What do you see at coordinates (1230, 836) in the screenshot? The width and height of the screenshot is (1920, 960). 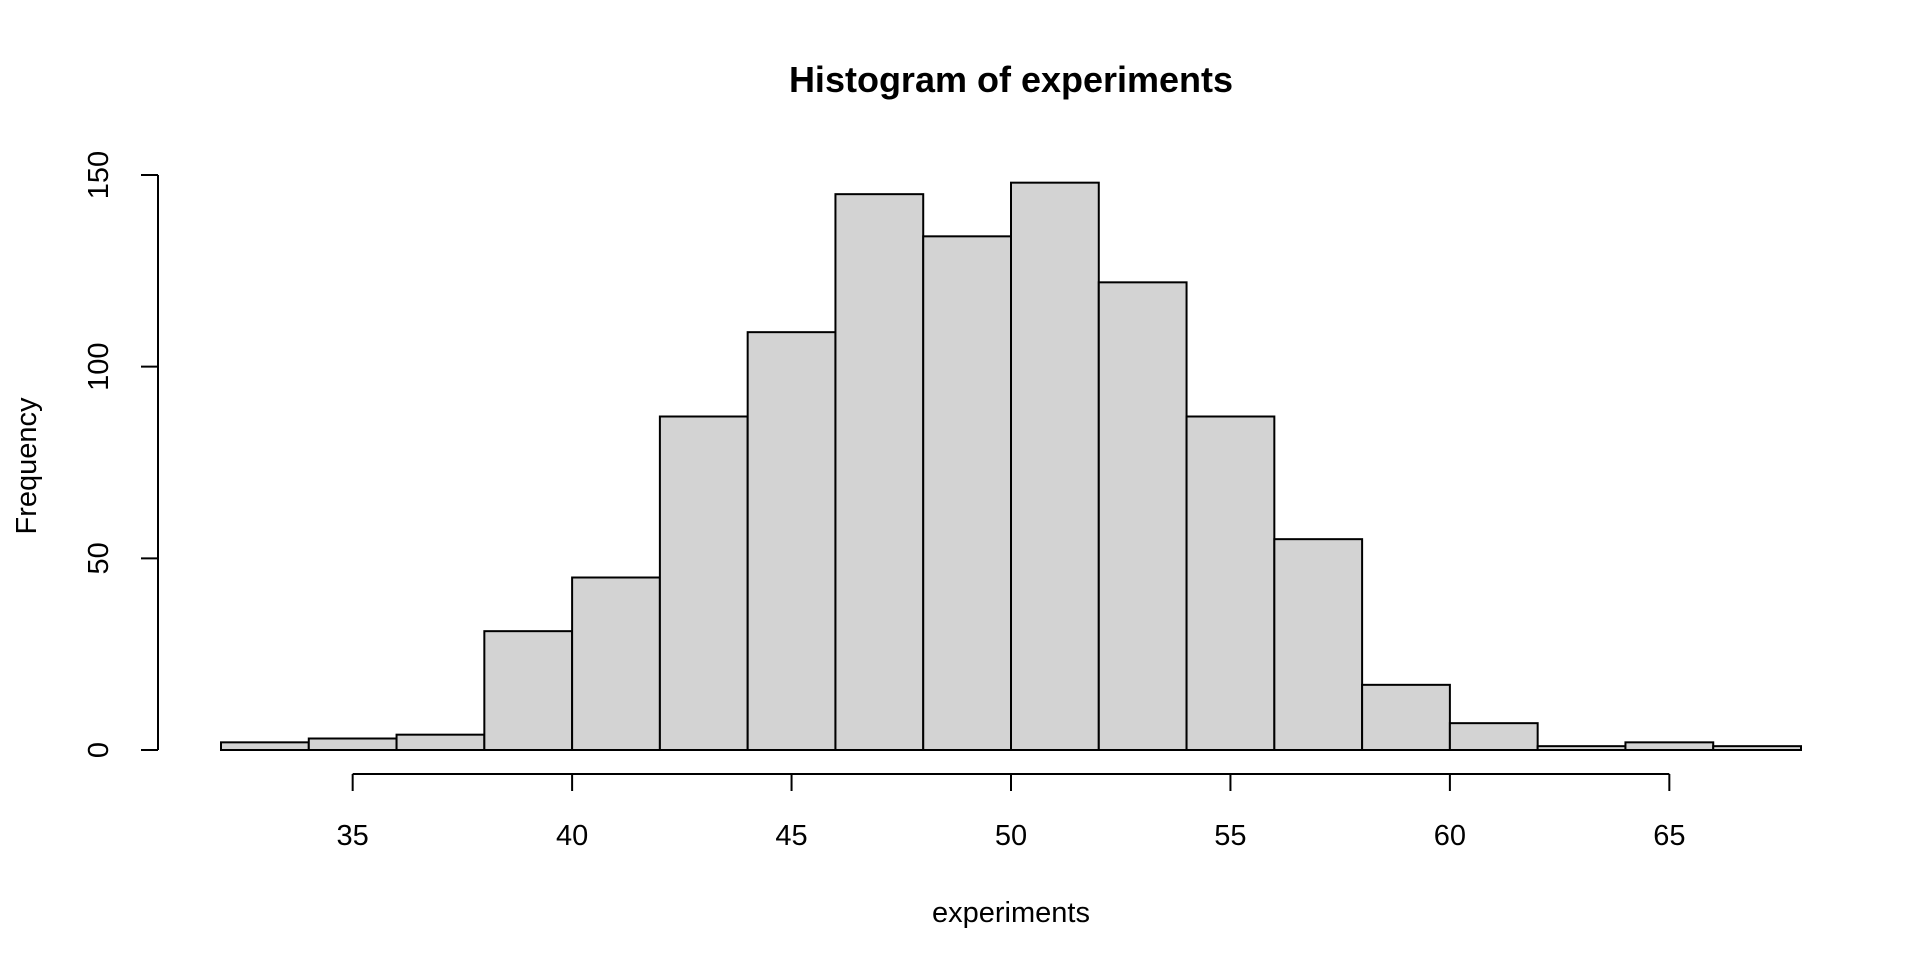 I see `x-tick-label: 55` at bounding box center [1230, 836].